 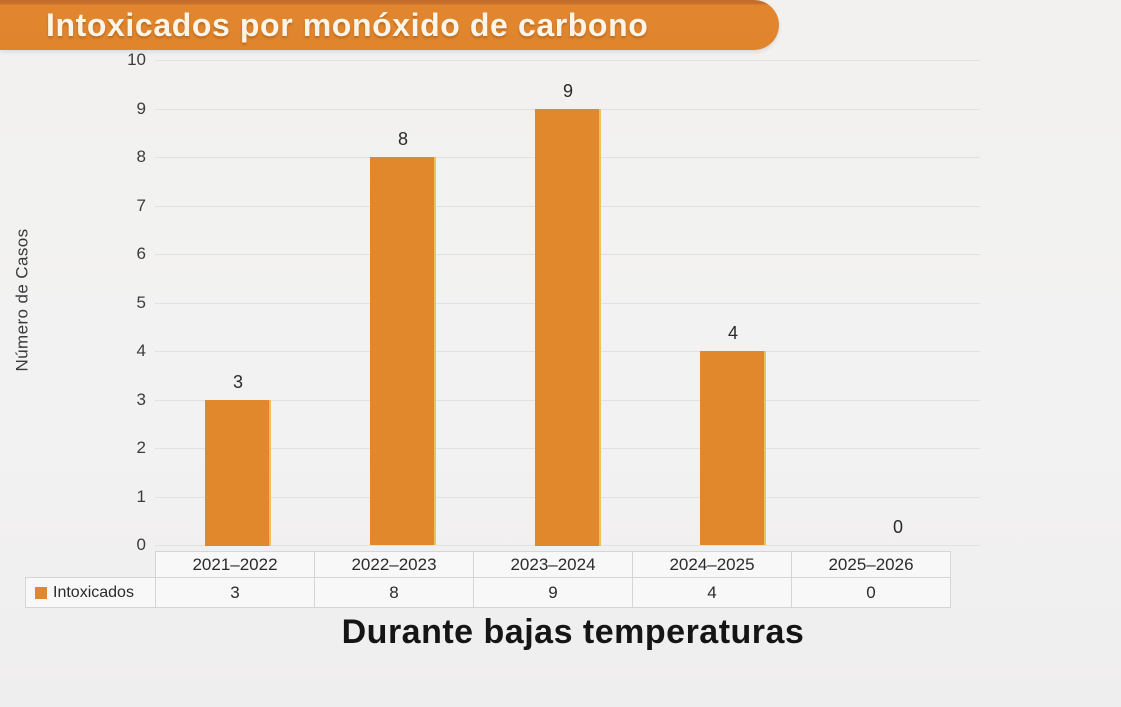 What do you see at coordinates (394, 564) in the screenshot?
I see `x-axis-label-cell: 2022–2023` at bounding box center [394, 564].